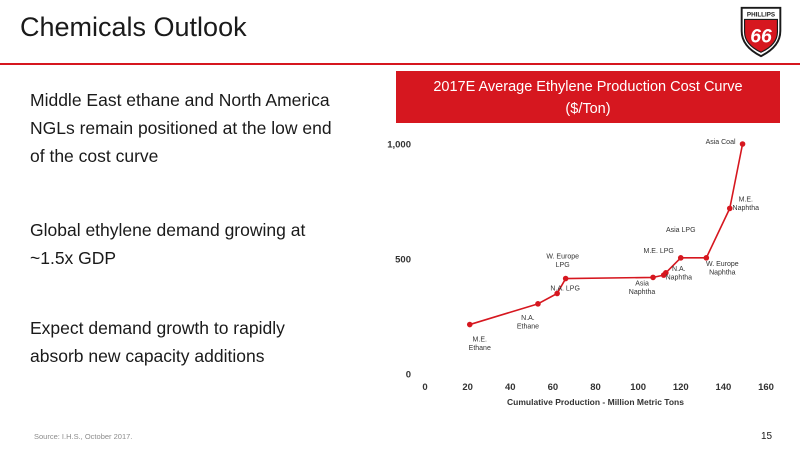  I want to click on data-label: N.A. LPG, so click(565, 289).